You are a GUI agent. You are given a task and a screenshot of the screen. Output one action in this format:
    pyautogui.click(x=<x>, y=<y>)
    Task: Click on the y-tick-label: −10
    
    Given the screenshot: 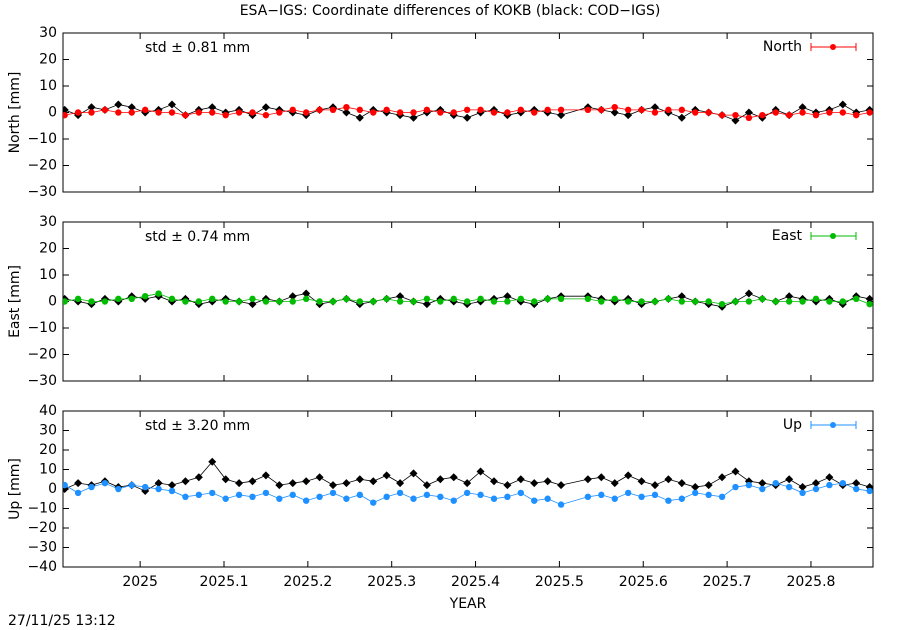 What is the action you would take?
    pyautogui.click(x=42, y=328)
    